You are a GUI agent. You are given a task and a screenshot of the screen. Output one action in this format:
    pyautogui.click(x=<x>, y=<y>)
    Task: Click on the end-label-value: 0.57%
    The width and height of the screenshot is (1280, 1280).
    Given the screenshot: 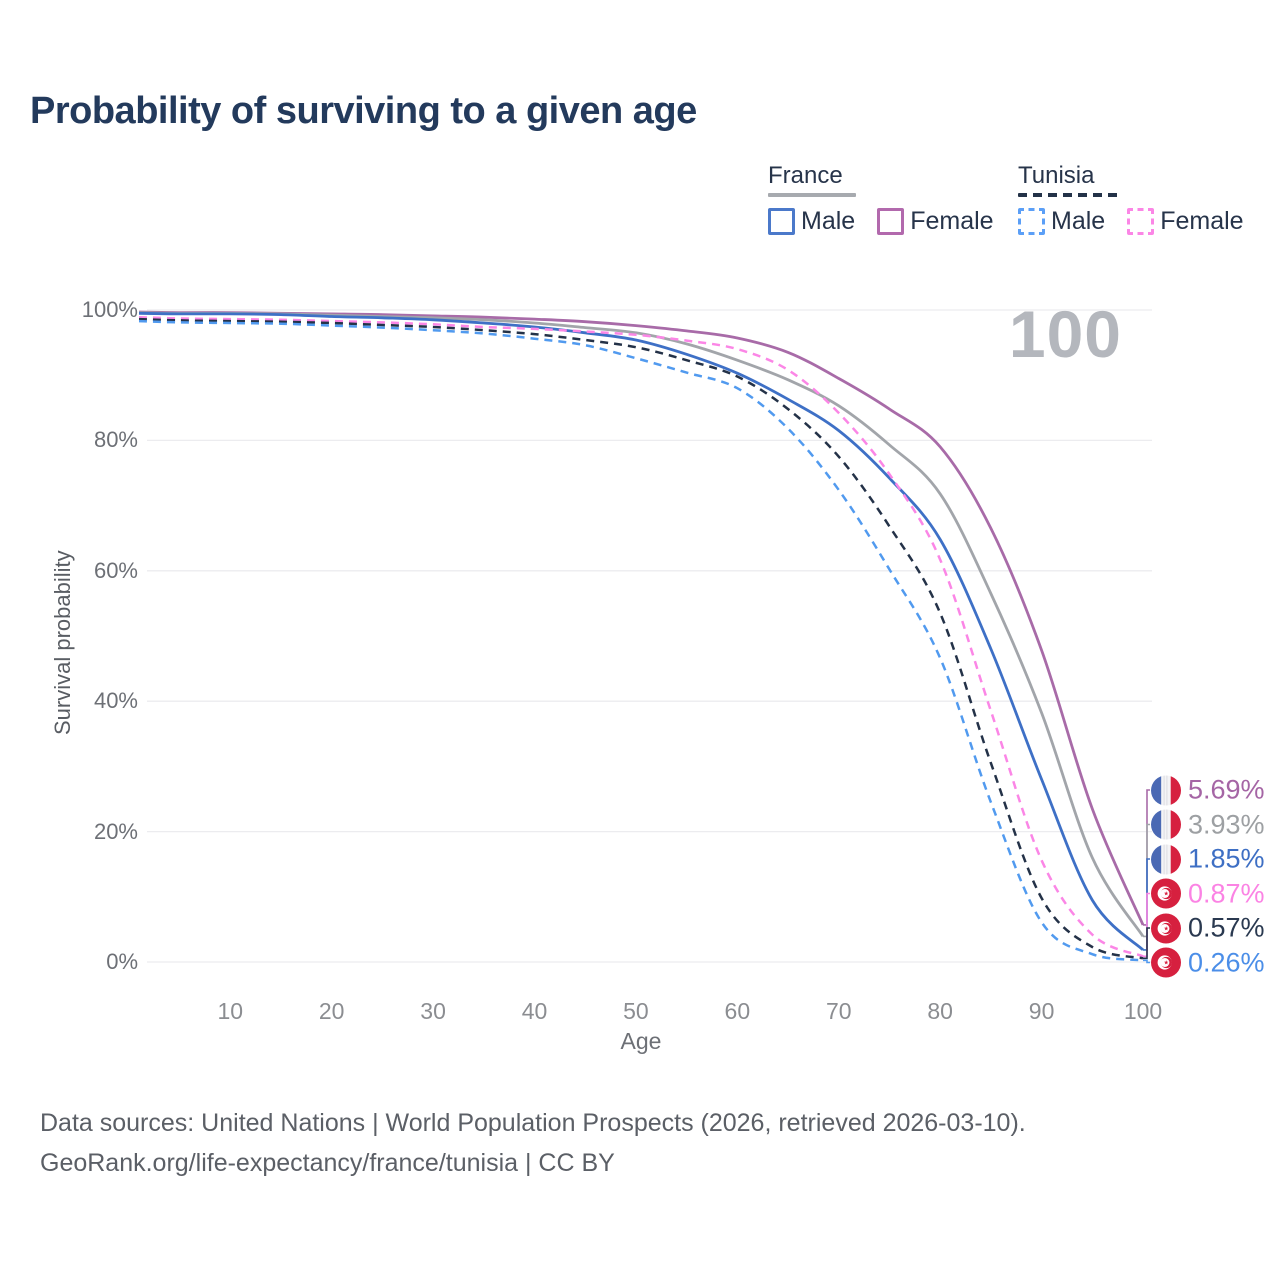 What is the action you would take?
    pyautogui.click(x=1226, y=927)
    